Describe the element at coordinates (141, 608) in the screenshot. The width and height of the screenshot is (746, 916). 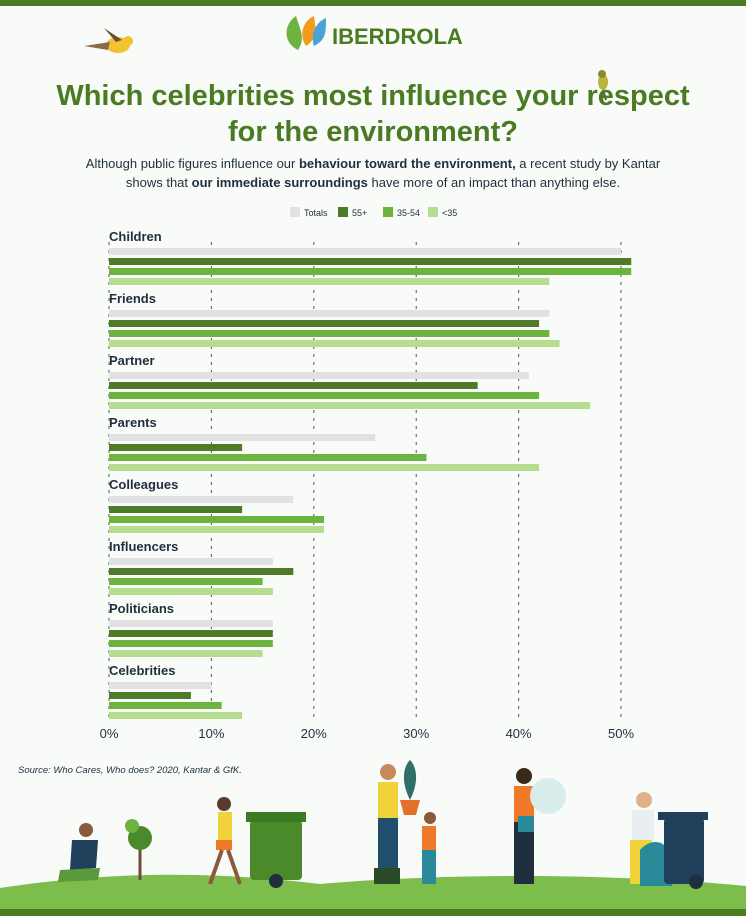
I see `category-label: Politicians` at that location.